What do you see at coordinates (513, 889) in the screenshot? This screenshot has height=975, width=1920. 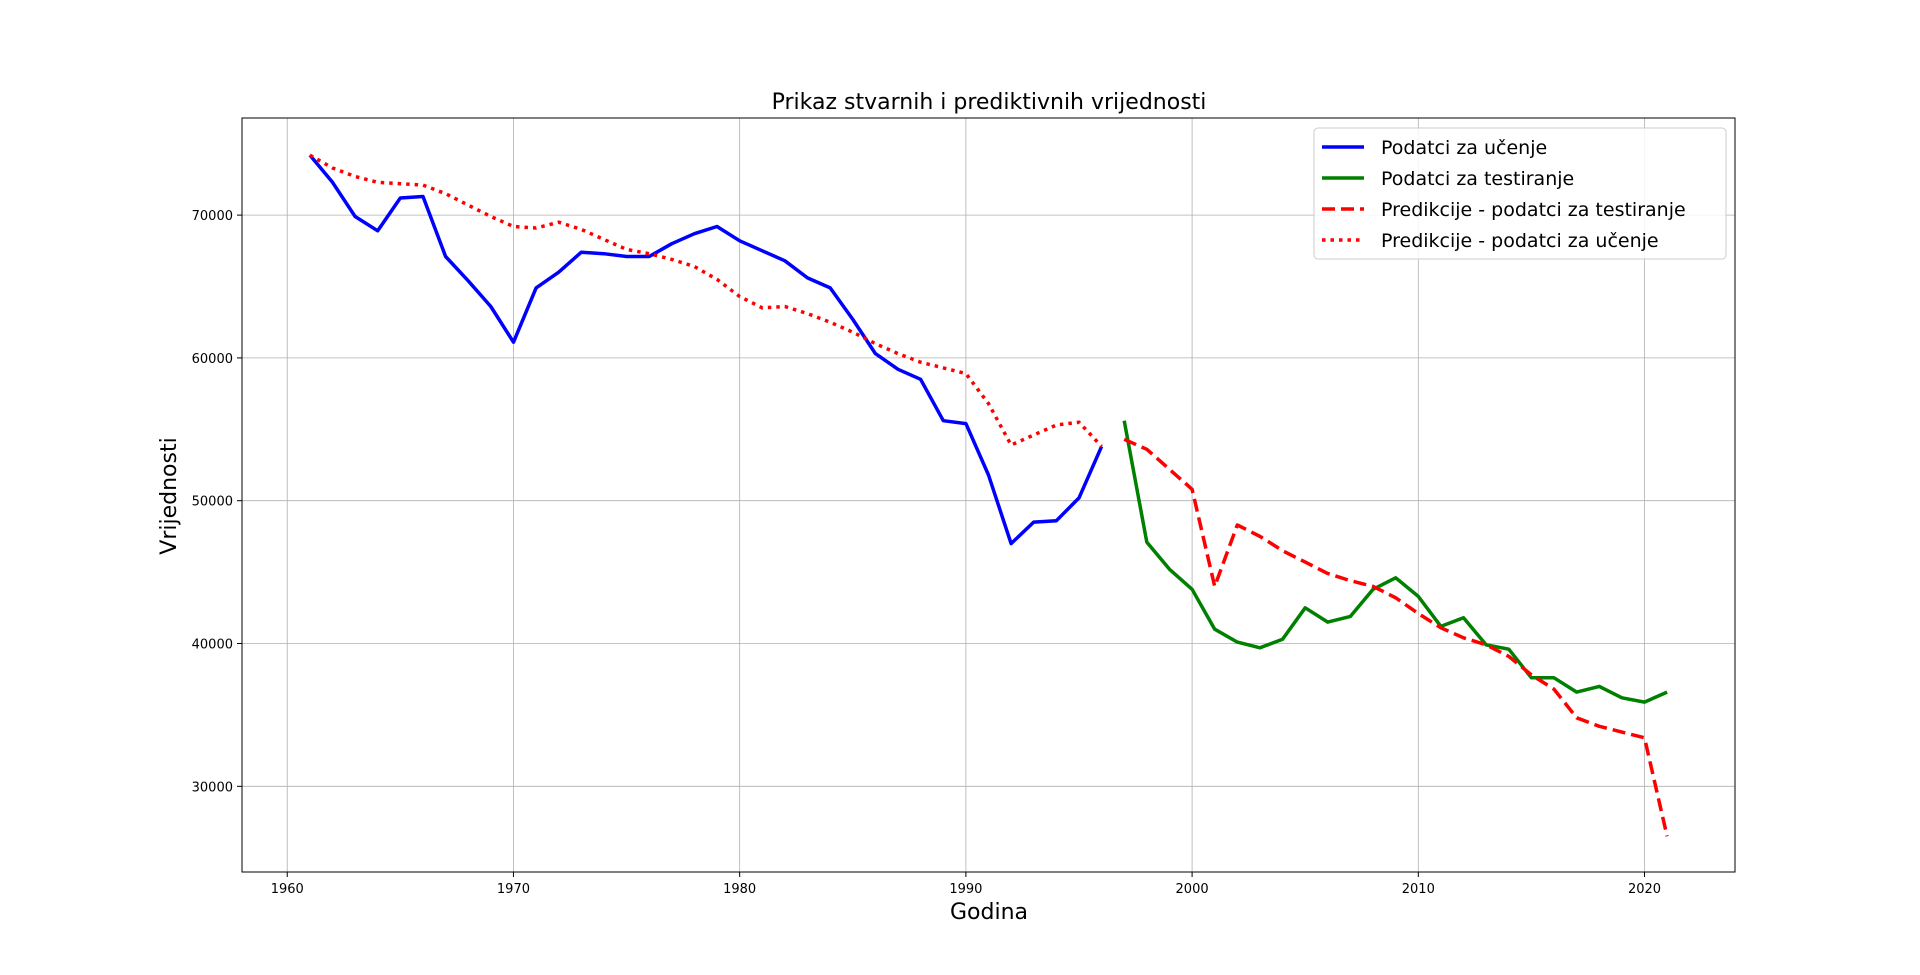 I see `x-tick-label: 1970` at bounding box center [513, 889].